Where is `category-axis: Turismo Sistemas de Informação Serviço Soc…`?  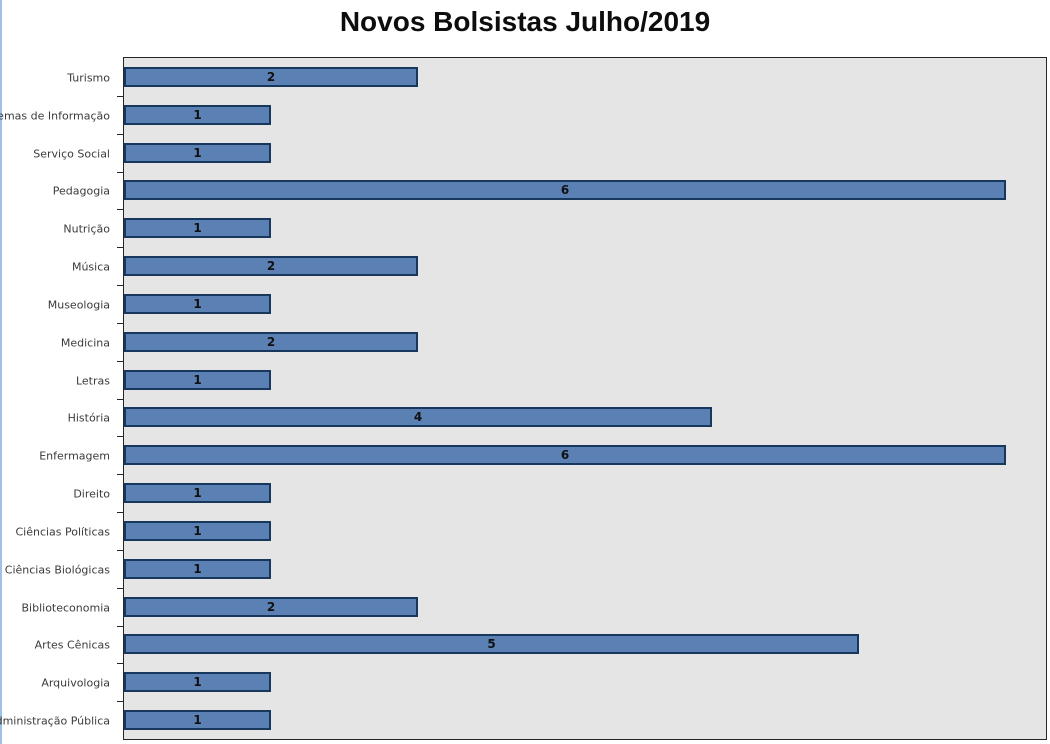 category-axis: Turismo Sistemas de Informação Serviço Soc… is located at coordinates (58, 398).